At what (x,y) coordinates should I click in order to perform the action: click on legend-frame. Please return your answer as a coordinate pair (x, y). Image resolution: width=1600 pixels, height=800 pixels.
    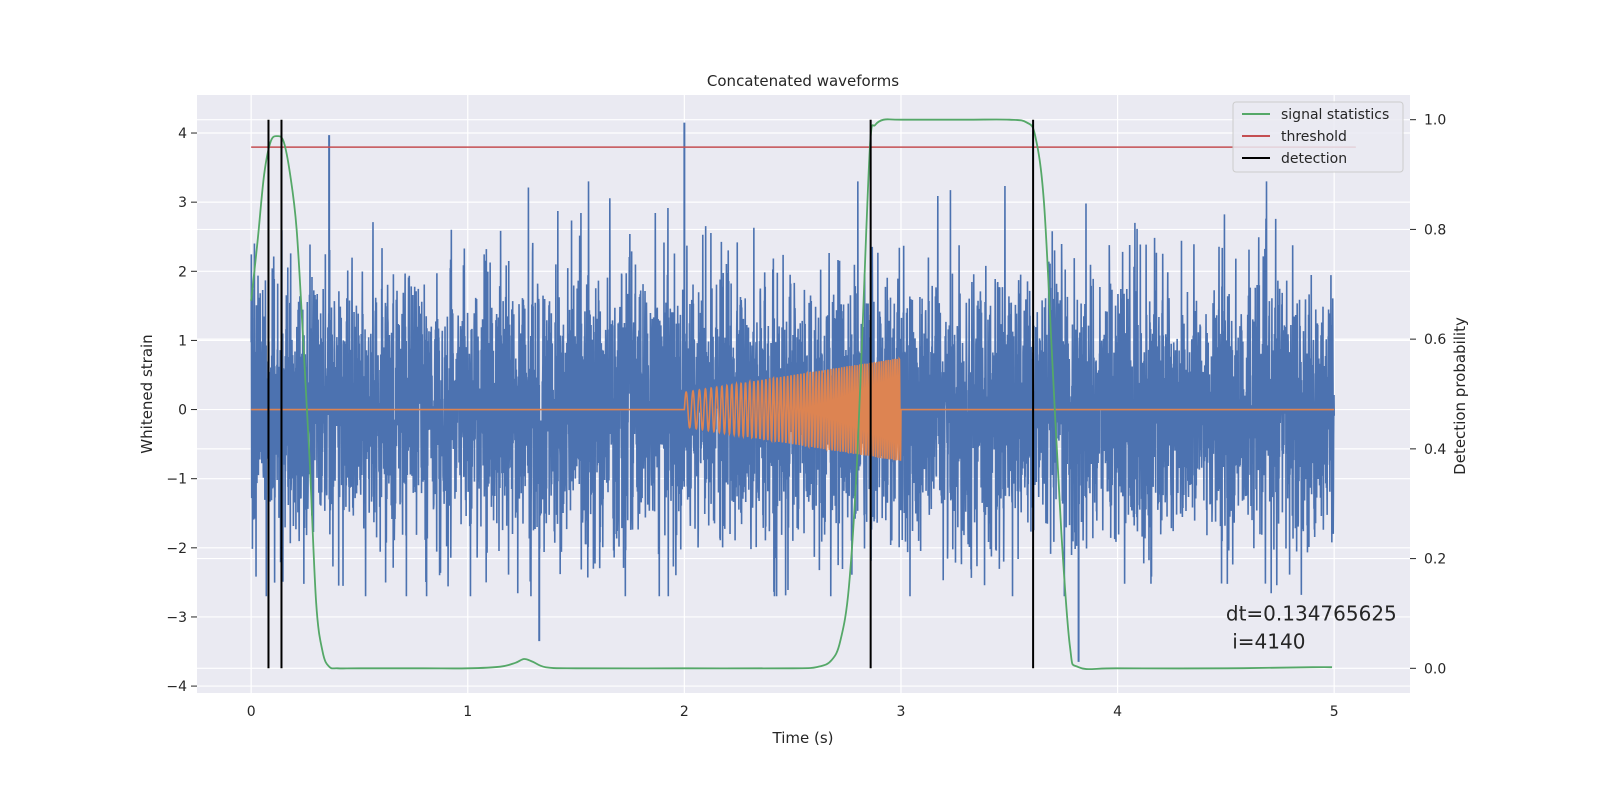
    Looking at the image, I should click on (1318, 137).